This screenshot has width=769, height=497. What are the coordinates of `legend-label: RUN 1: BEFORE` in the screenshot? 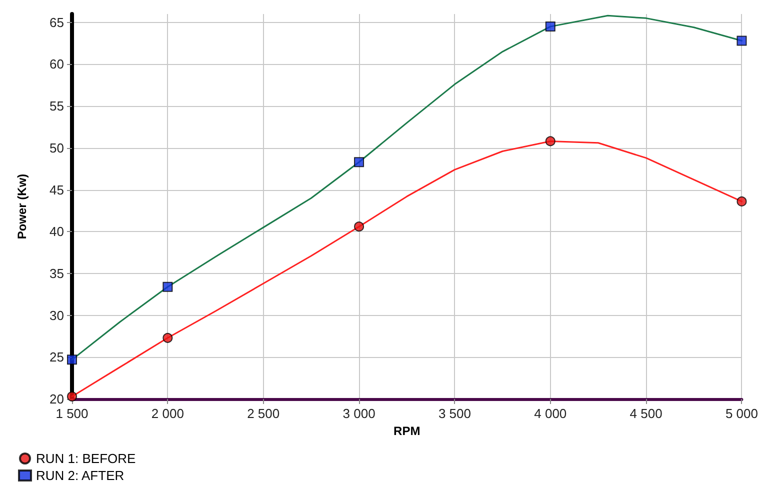 It's located at (86, 458).